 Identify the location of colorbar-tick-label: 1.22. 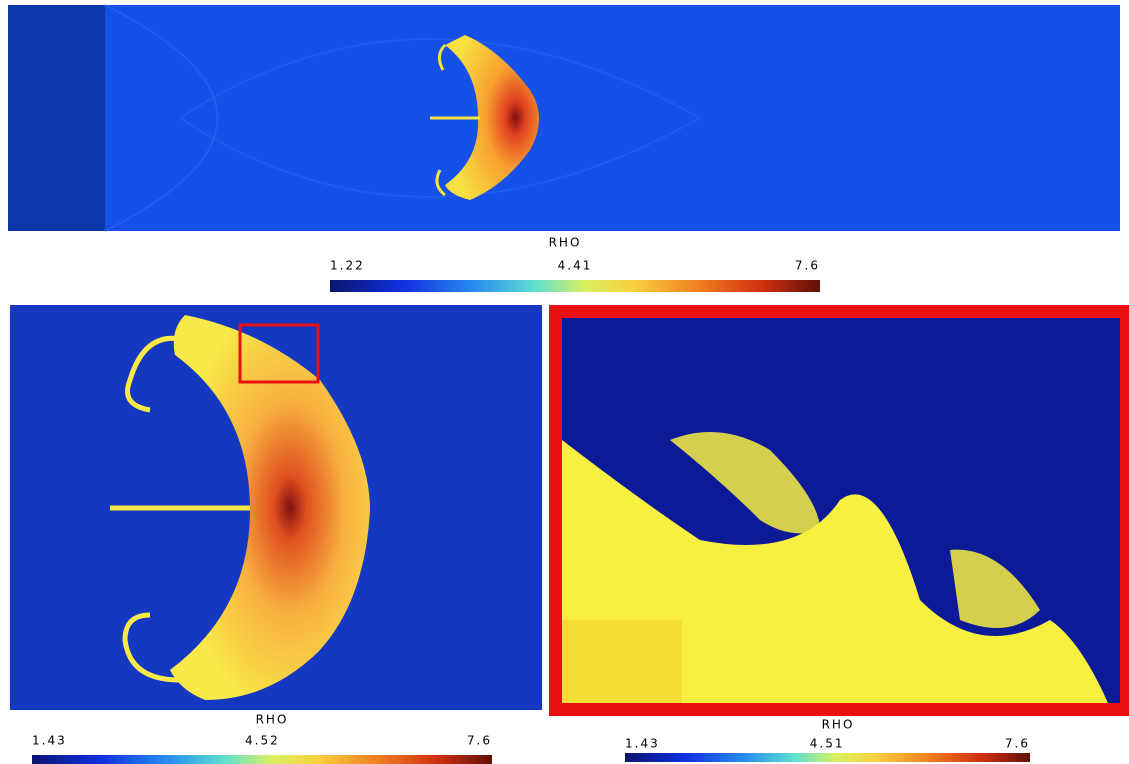
(347, 266).